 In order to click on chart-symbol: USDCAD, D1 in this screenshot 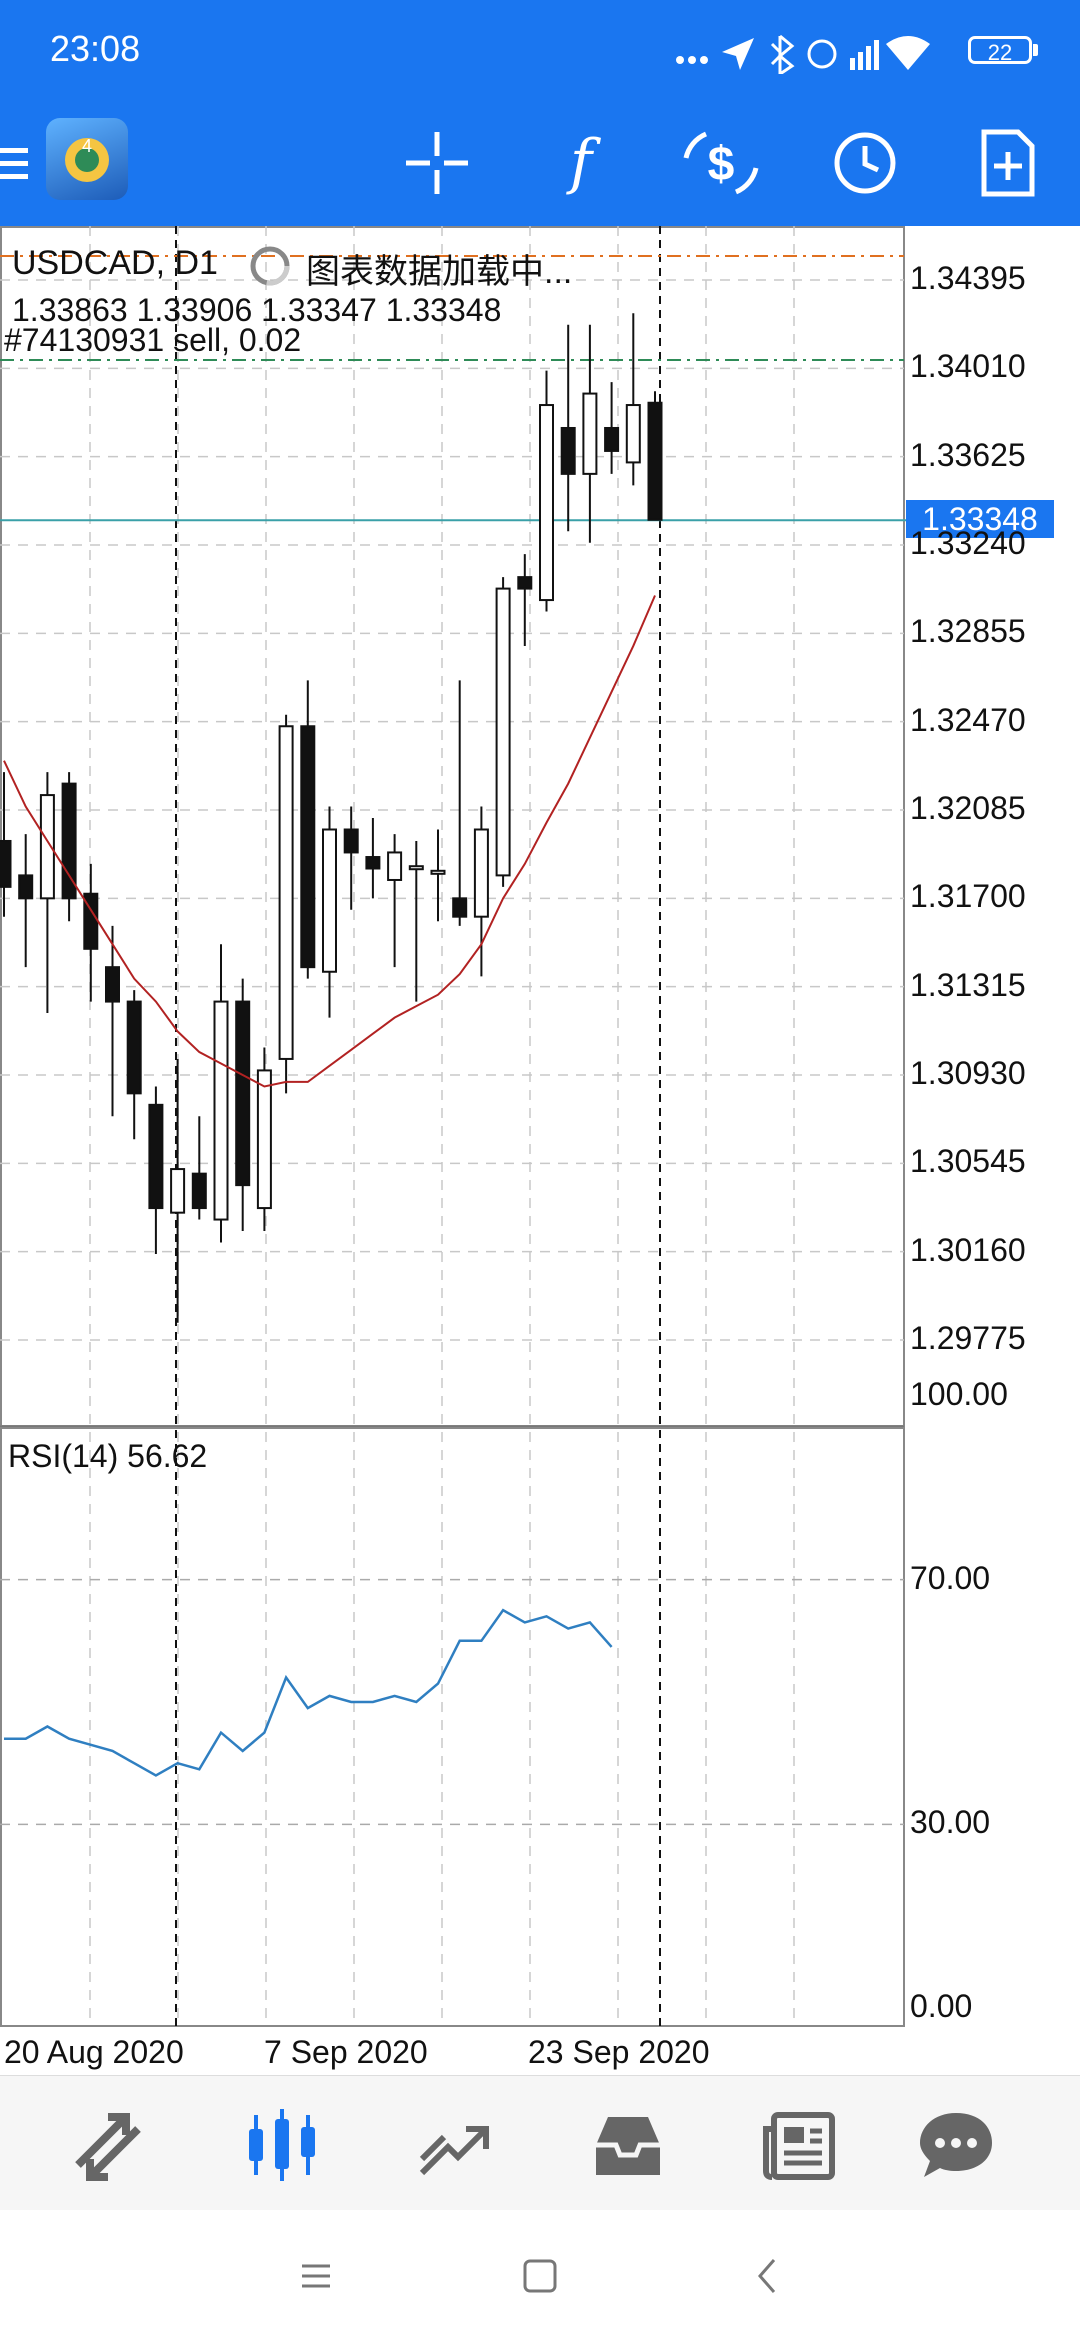, I will do `click(115, 263)`.